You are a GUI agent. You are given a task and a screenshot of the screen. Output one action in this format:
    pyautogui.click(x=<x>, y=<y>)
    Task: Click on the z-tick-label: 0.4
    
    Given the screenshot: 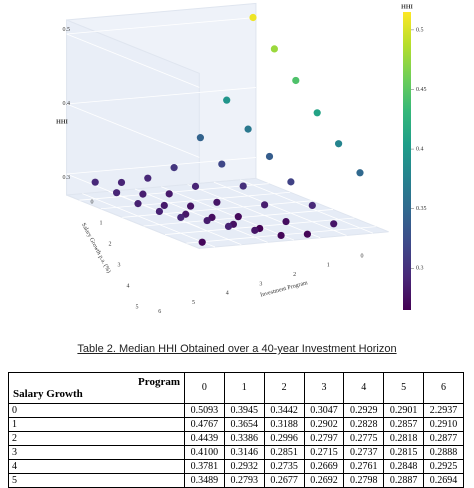 What is the action you would take?
    pyautogui.click(x=67, y=104)
    